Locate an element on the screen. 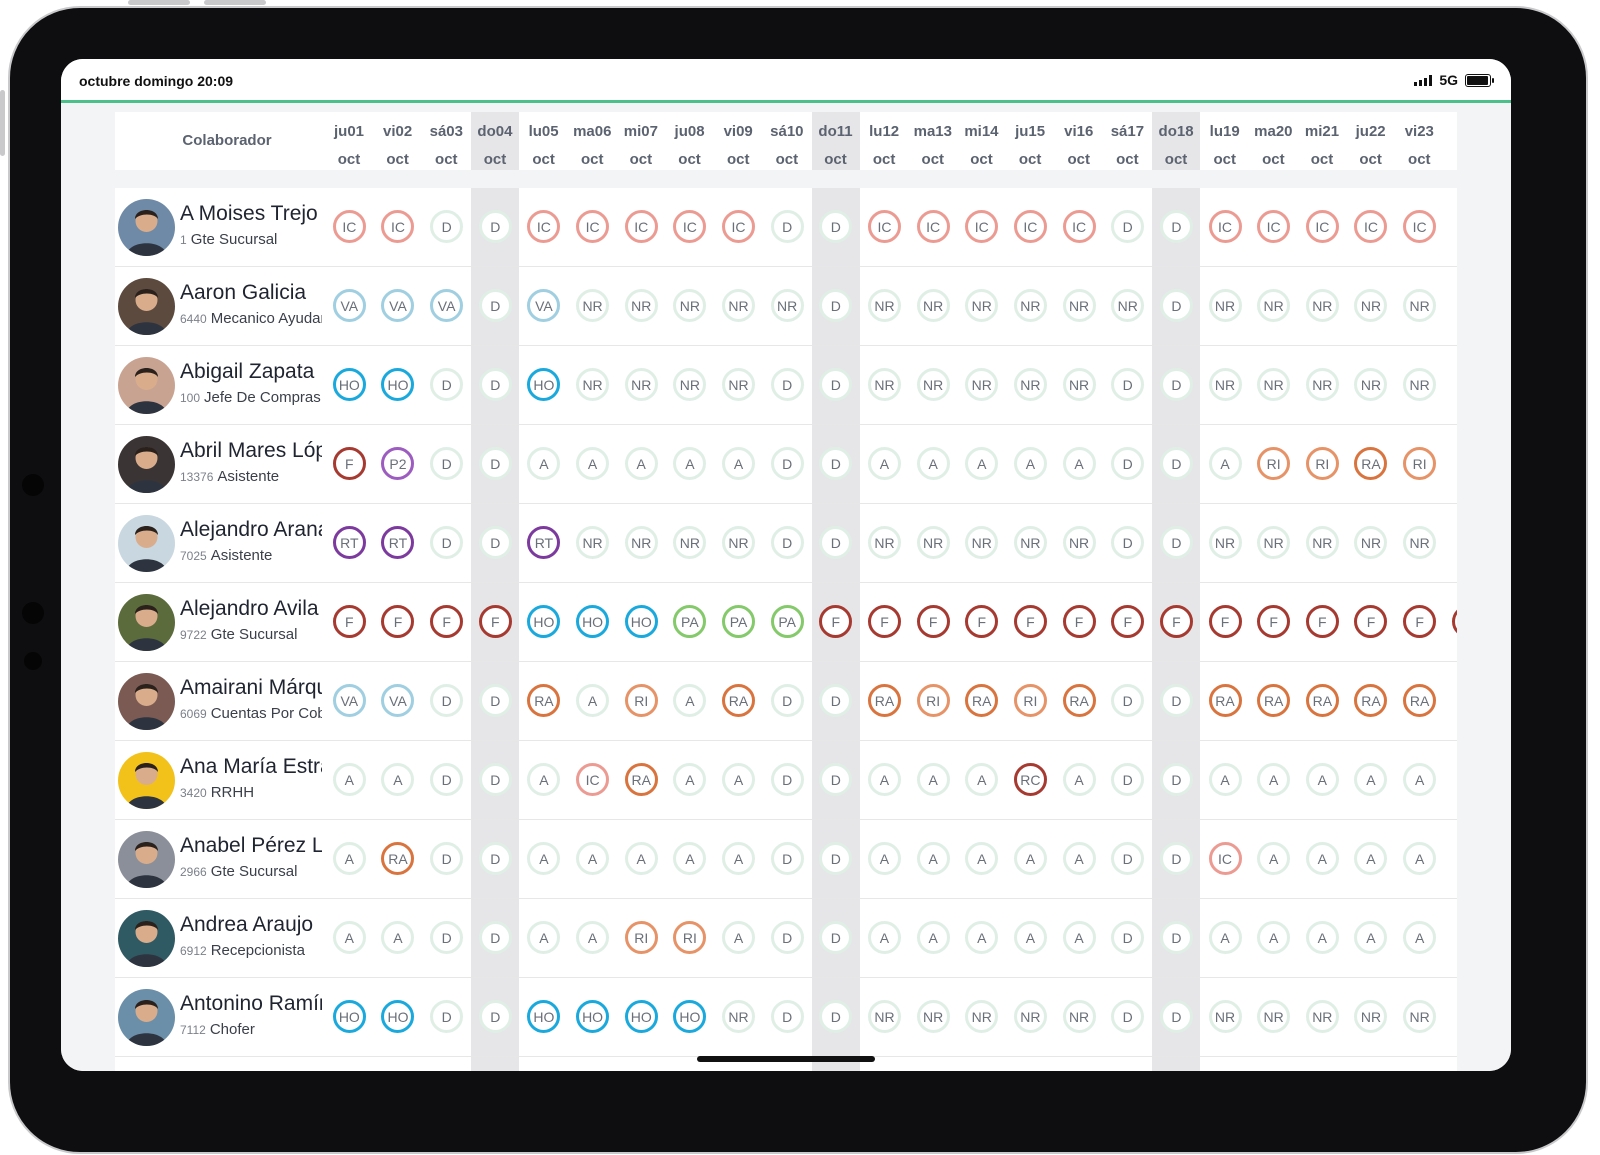 This screenshot has width=1600, height=1155. employee-name: Alejandro Avila is located at coordinates (249, 608).